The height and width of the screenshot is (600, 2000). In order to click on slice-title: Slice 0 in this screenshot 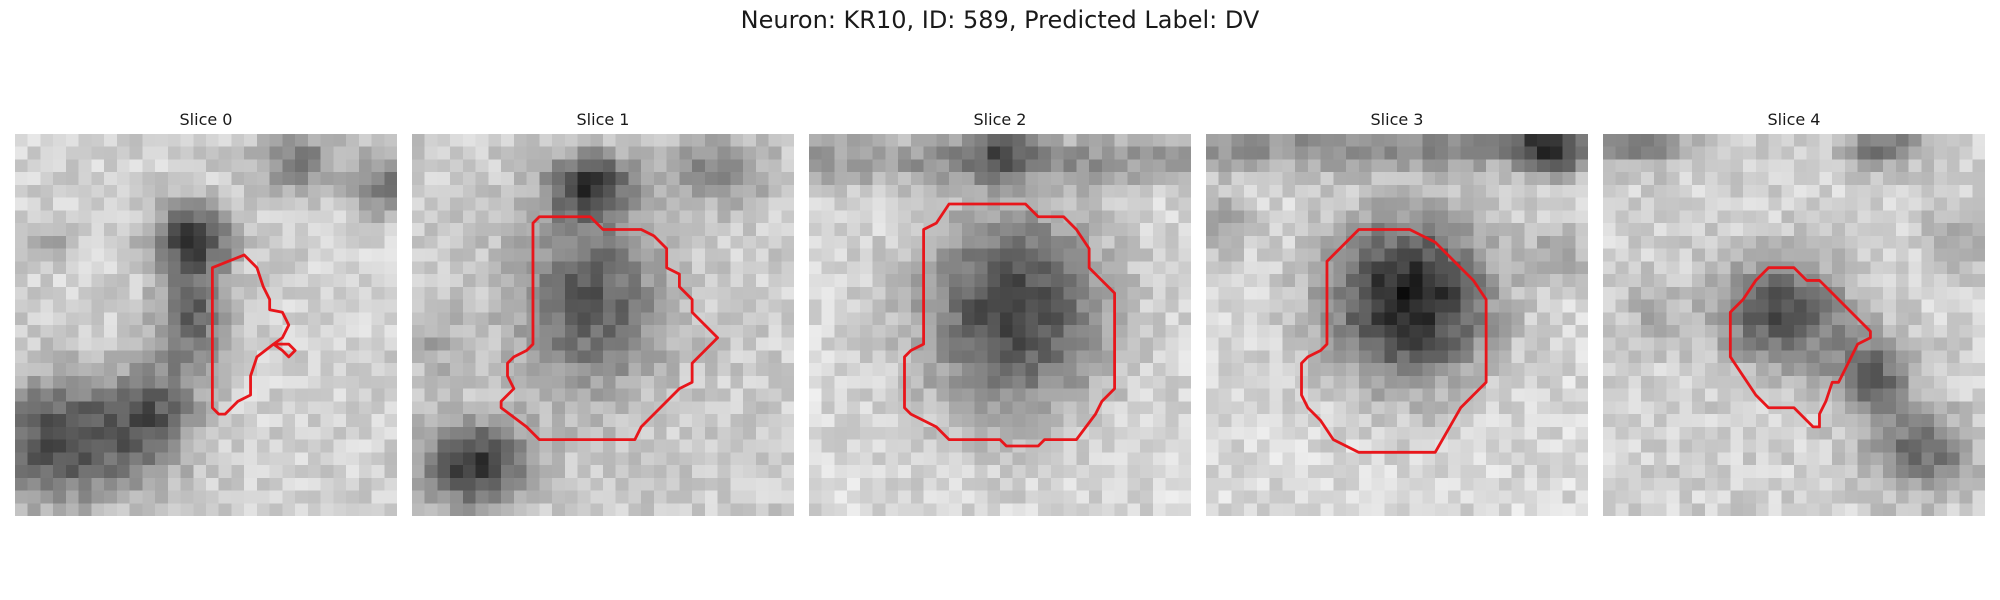, I will do `click(206, 119)`.